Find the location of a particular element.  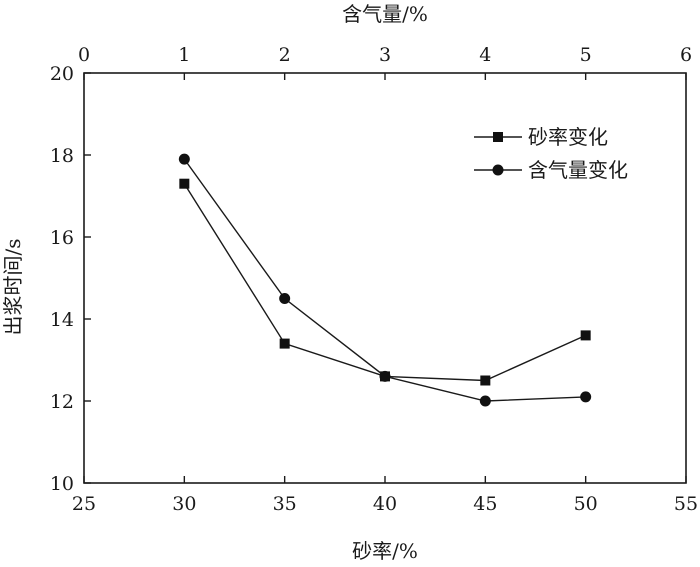

legend-sand-ratio: 砂率变化 is located at coordinates (541, 137).